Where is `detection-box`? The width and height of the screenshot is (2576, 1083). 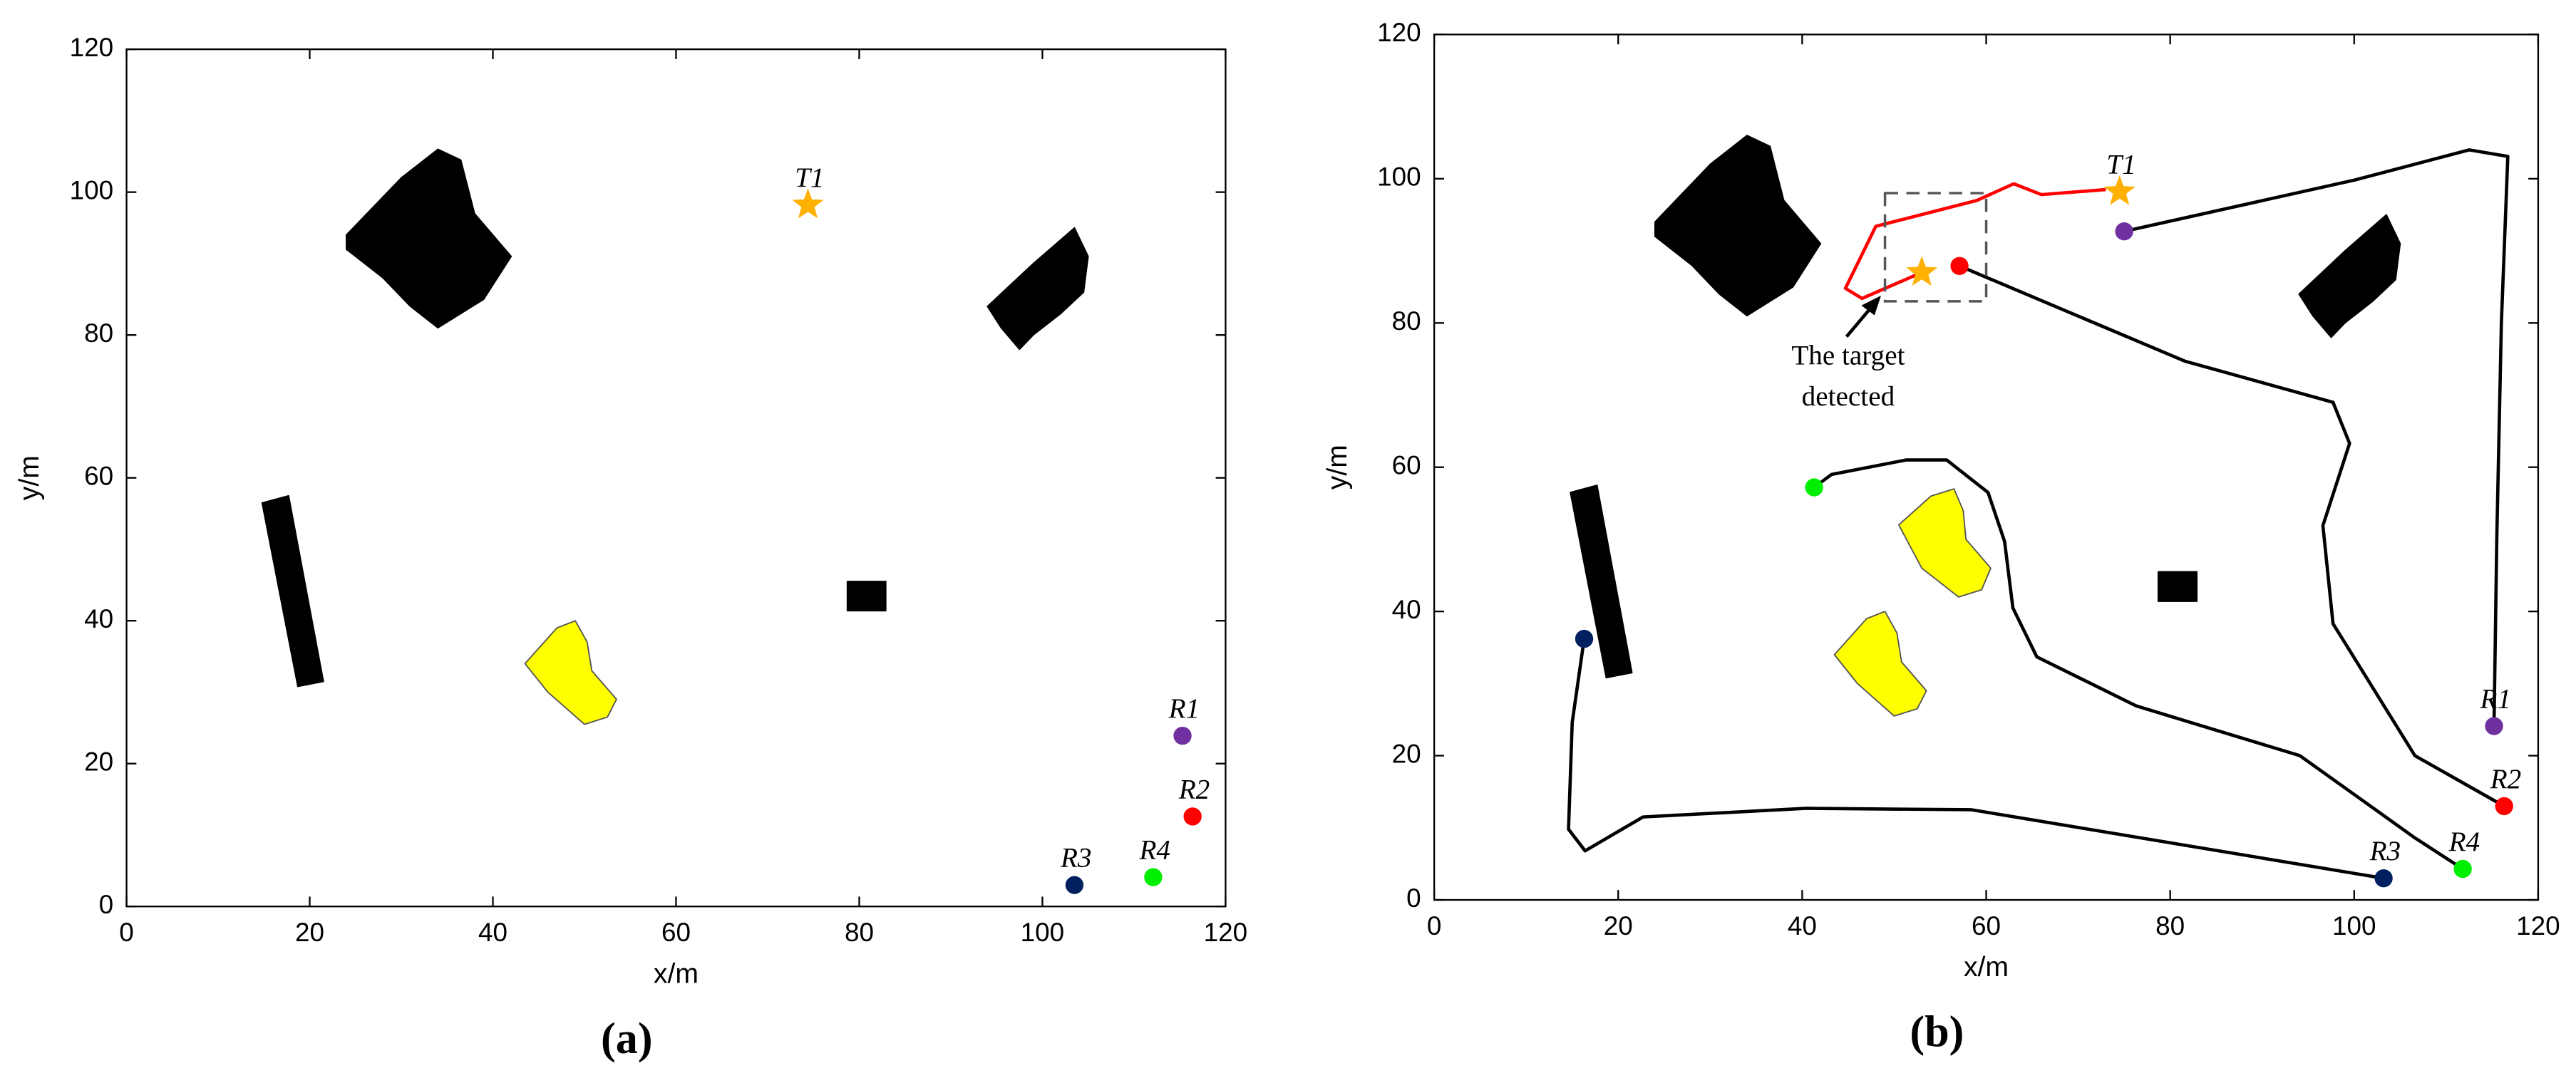 detection-box is located at coordinates (1935, 247).